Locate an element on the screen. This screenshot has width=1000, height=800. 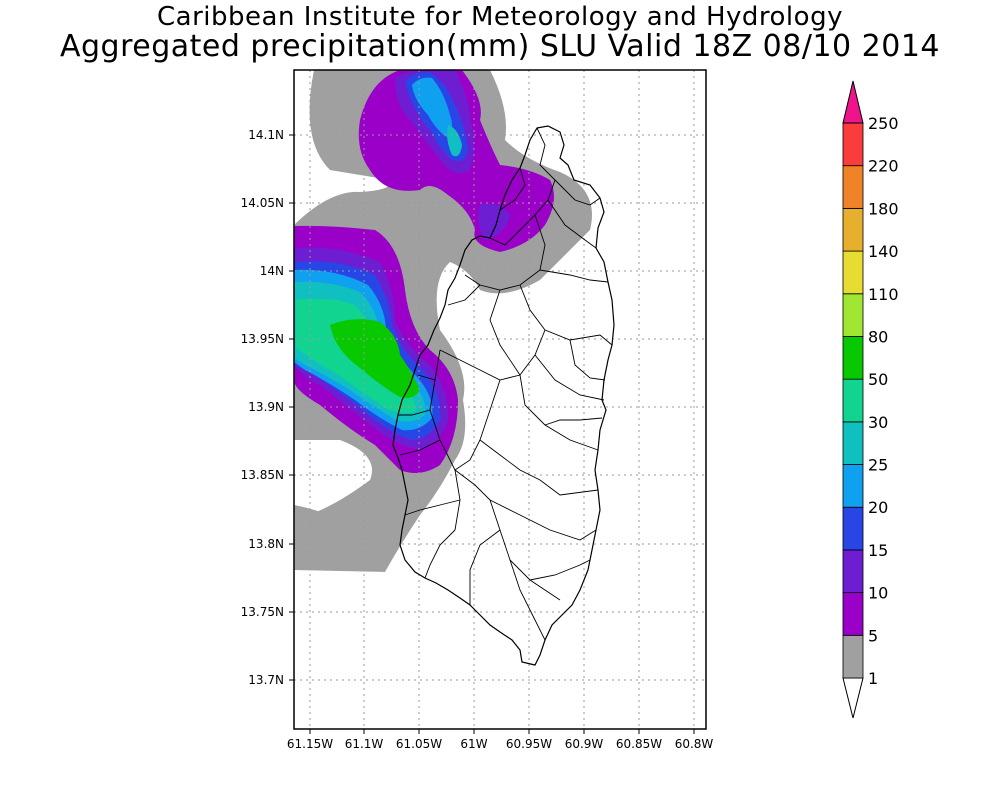
precip-contour-20mm is located at coordinates (432, 107).